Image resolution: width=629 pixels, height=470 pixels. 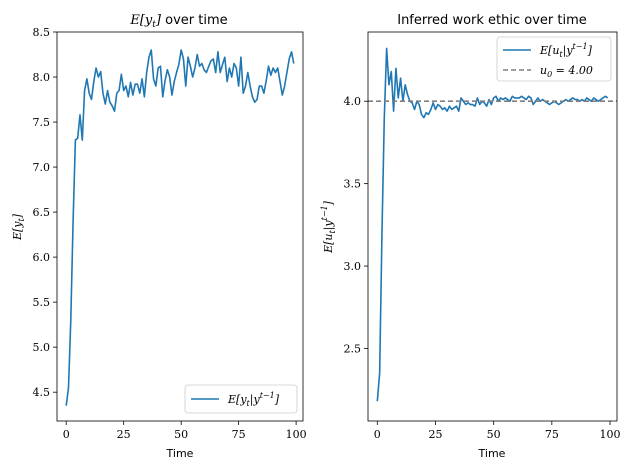 What do you see at coordinates (42, 302) in the screenshot?
I see `left-y-tick-label: 5.5` at bounding box center [42, 302].